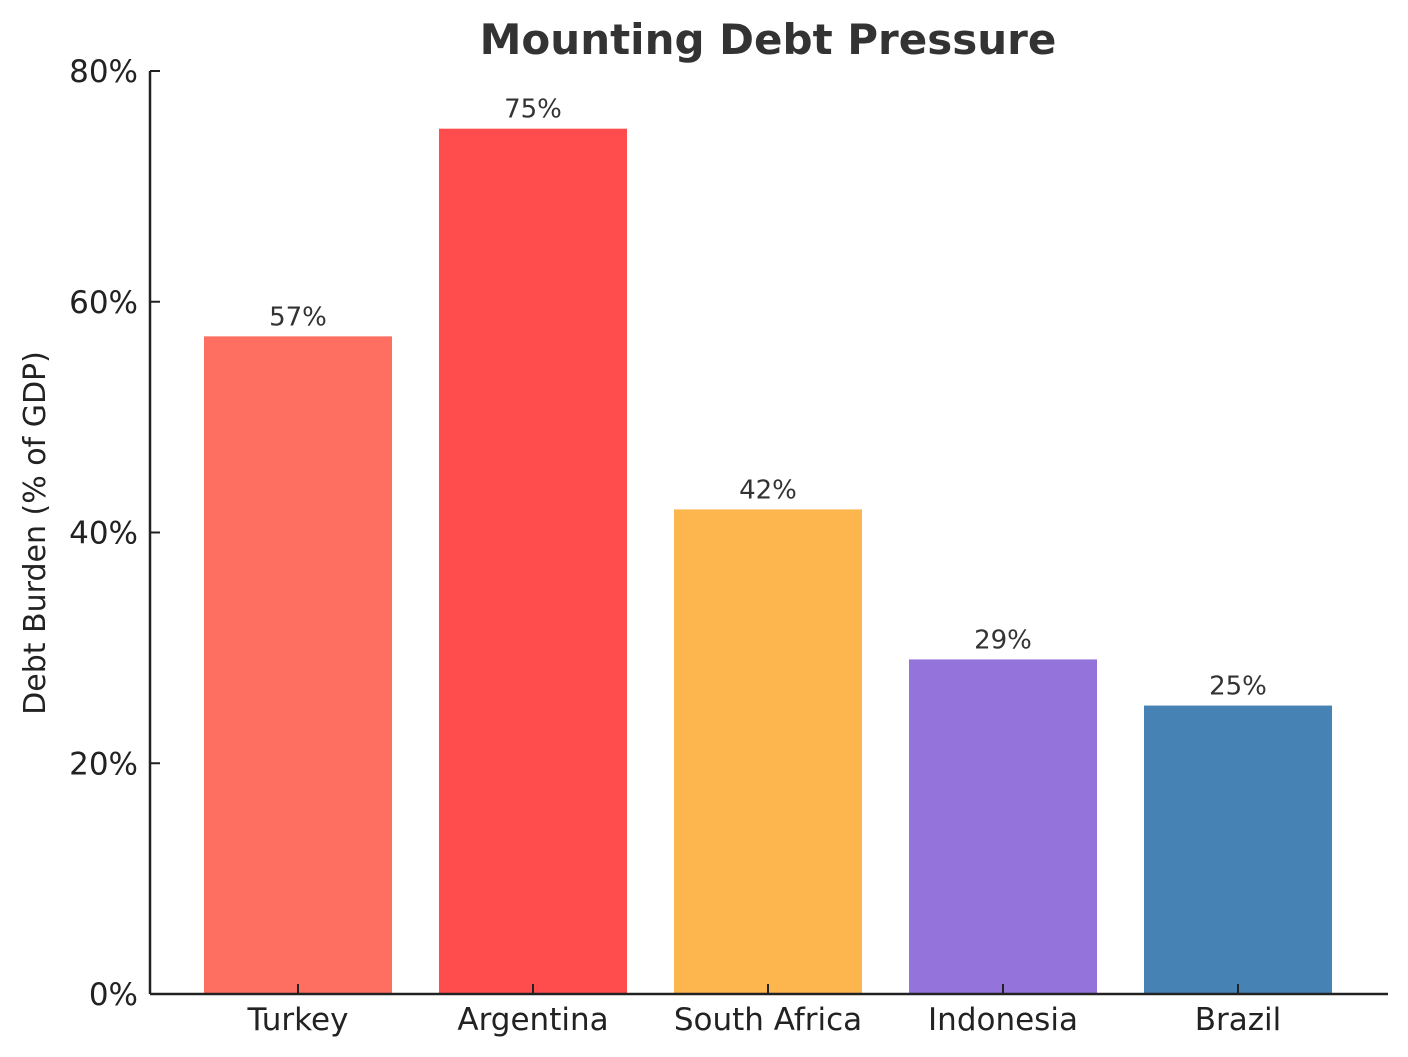  Describe the element at coordinates (532, 1020) in the screenshot. I see `x-tick-label: Argentina` at that location.